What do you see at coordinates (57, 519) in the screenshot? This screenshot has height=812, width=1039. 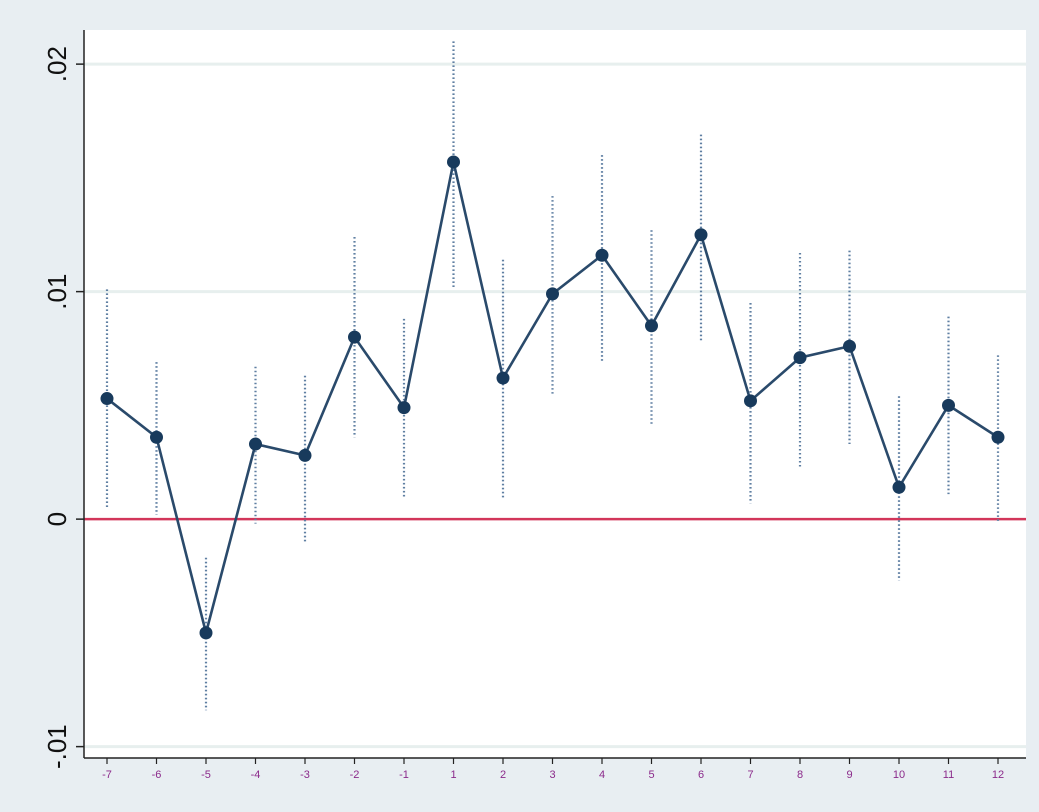 I see `y-tick-label-1: 0` at bounding box center [57, 519].